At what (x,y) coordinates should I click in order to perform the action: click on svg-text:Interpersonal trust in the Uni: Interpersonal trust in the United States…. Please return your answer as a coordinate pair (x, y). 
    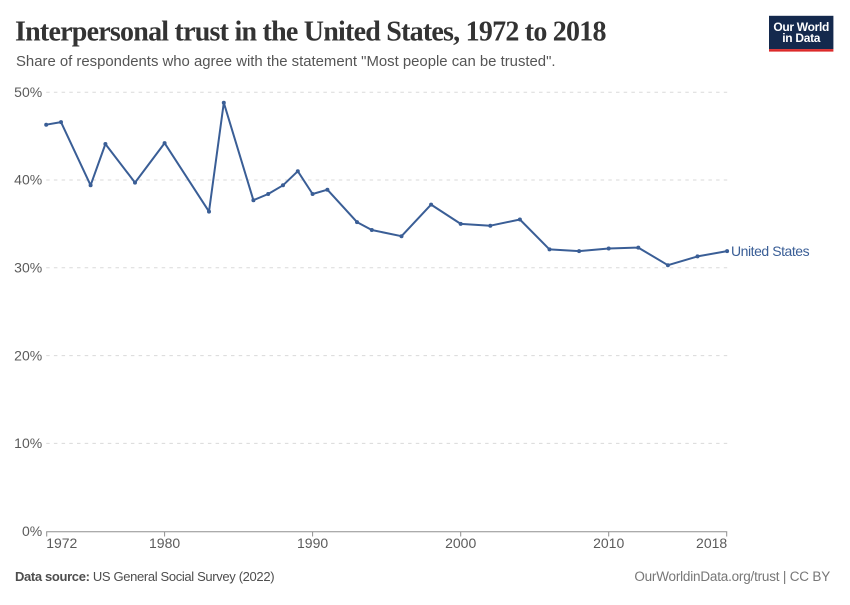
    Looking at the image, I should click on (311, 32).